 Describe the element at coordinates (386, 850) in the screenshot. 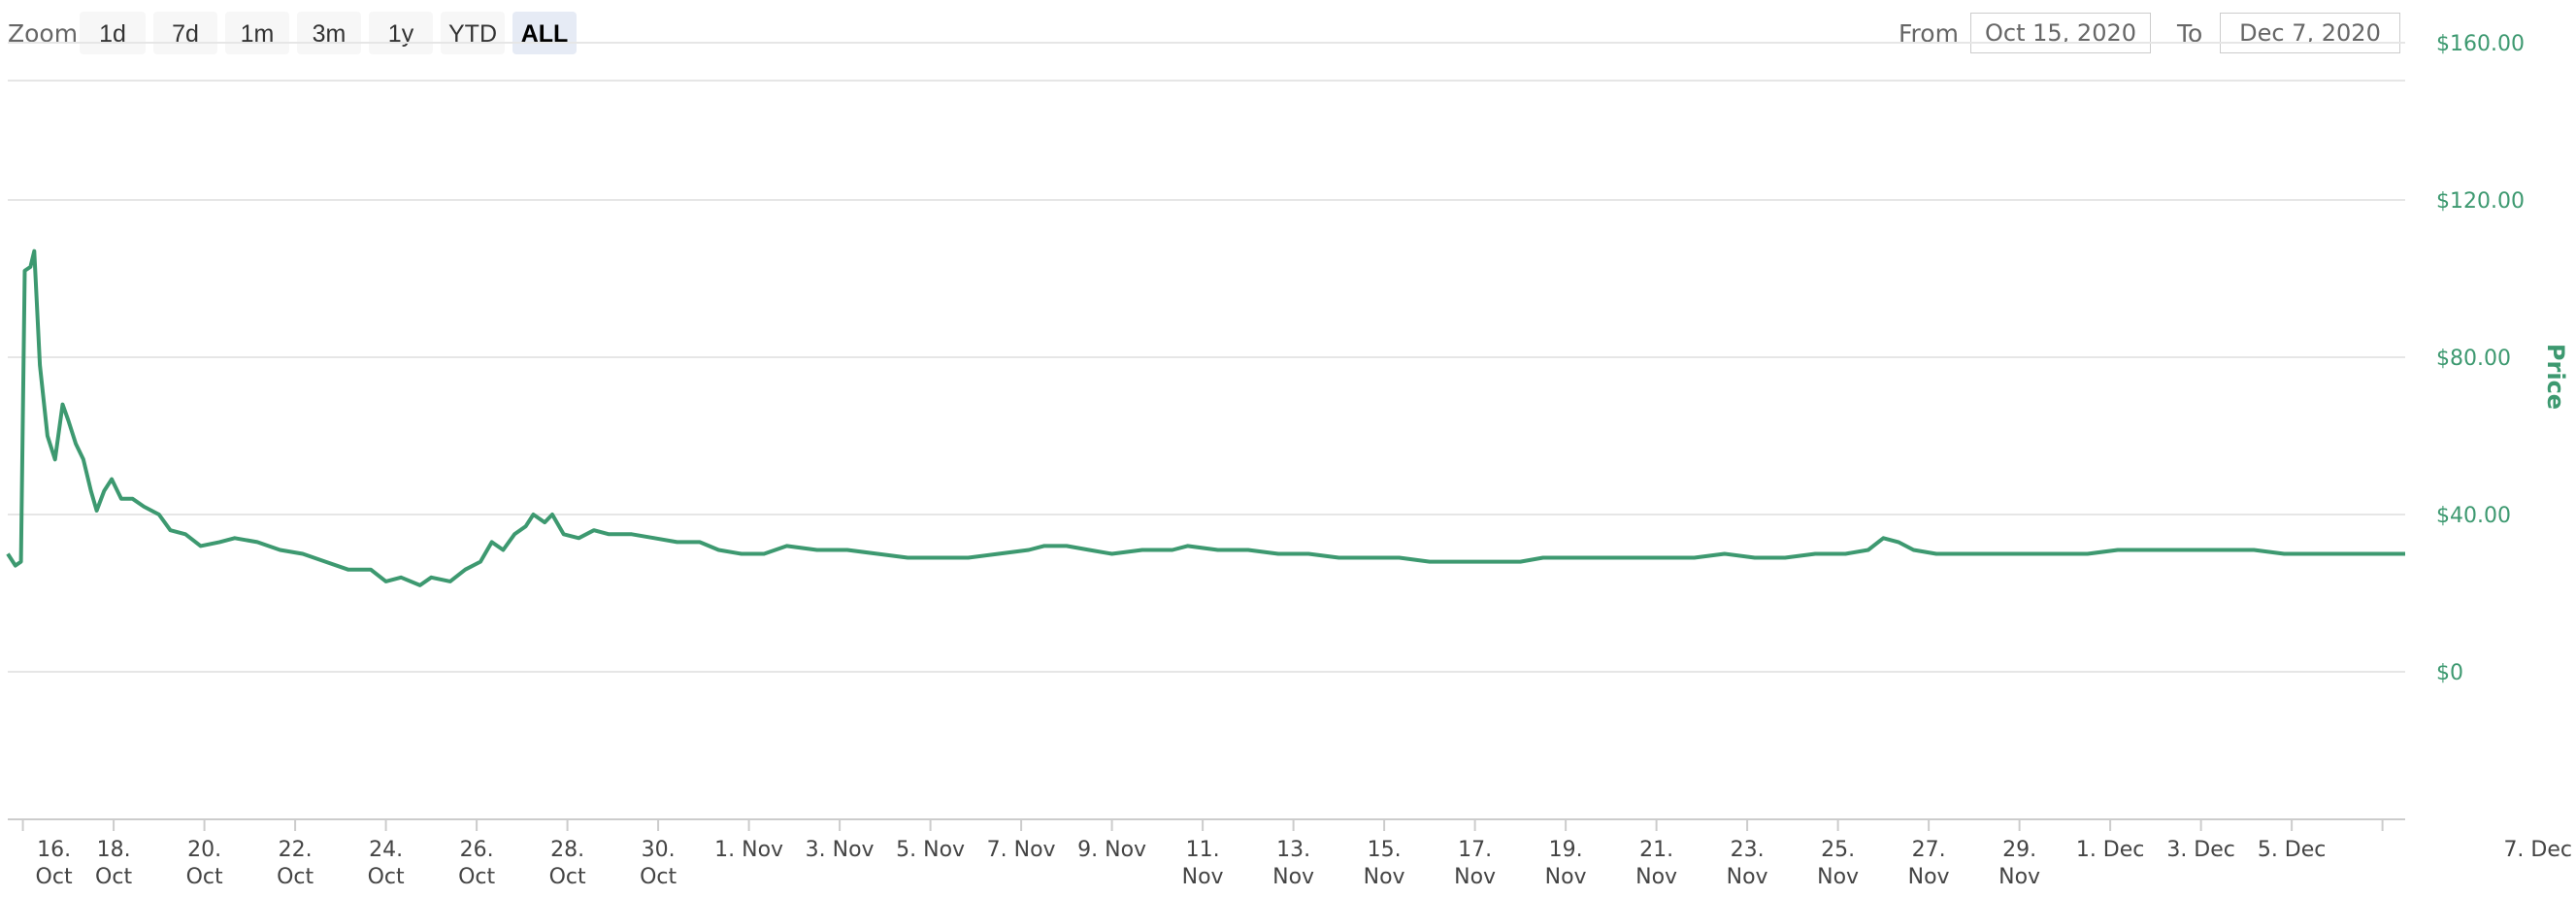

I see `x-tick-label: 24.` at that location.